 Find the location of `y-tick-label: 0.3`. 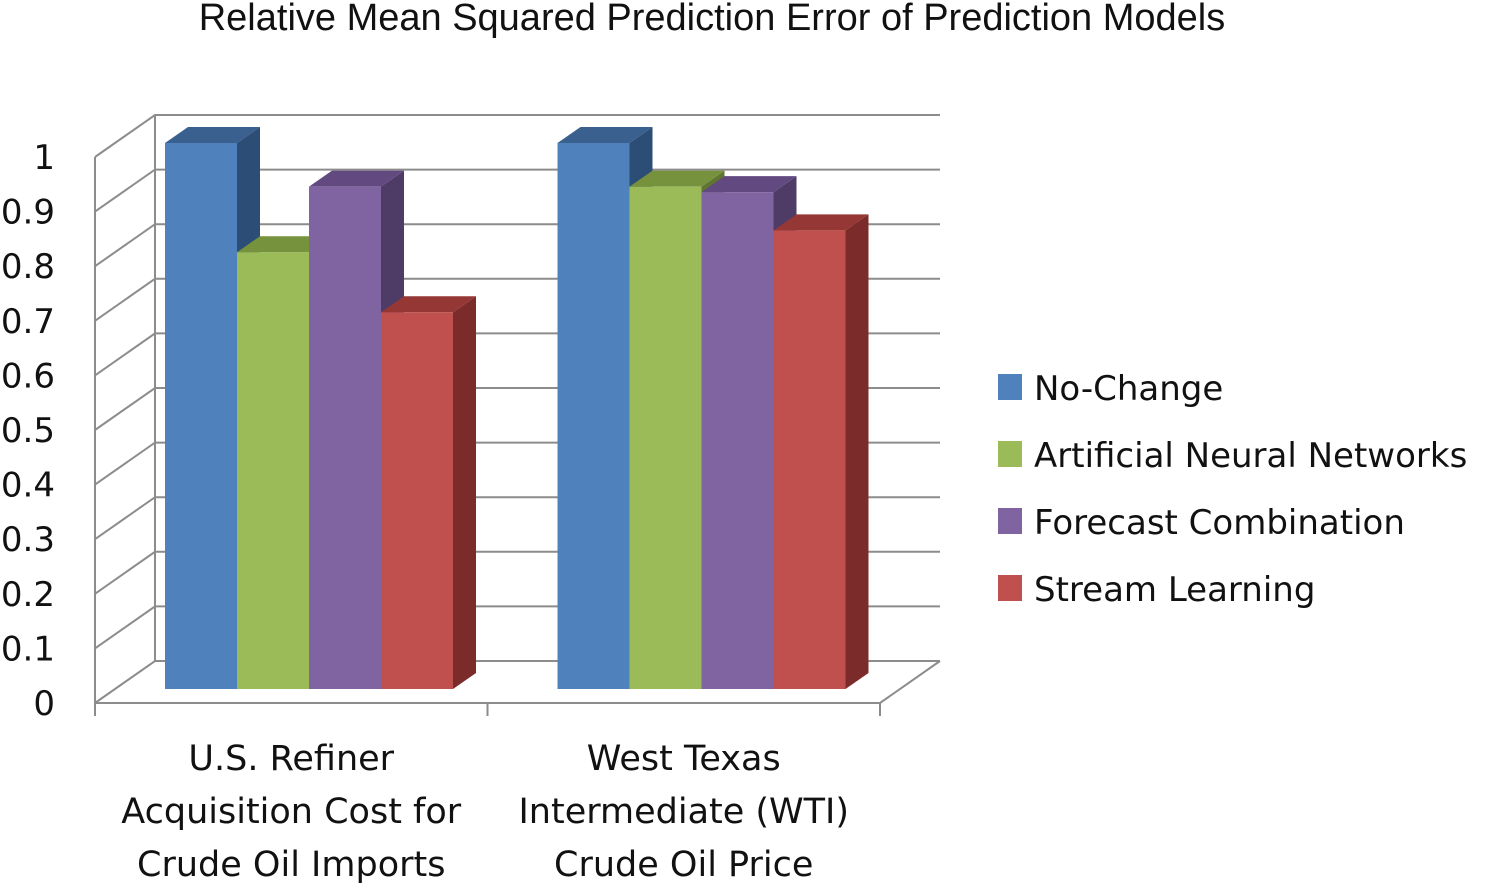

y-tick-label: 0.3 is located at coordinates (28, 540).